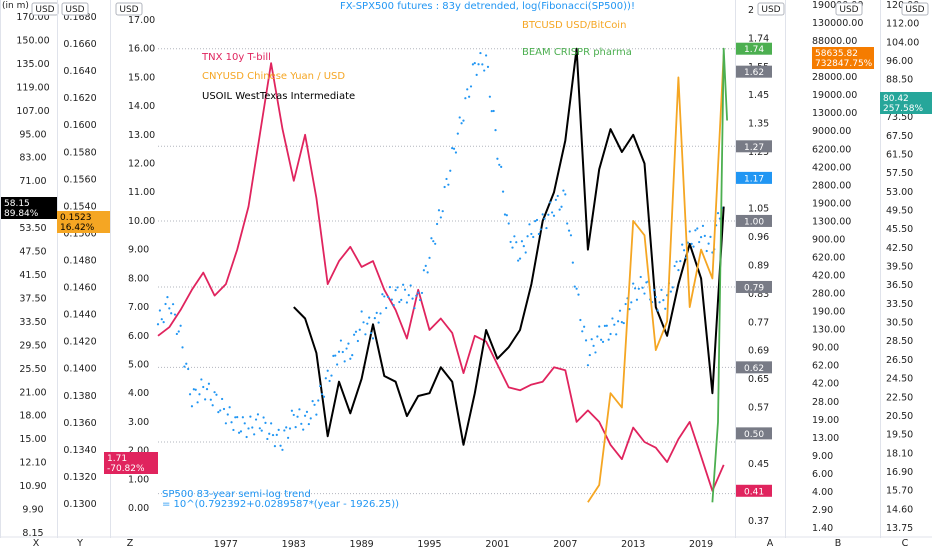 The width and height of the screenshot is (932, 550). I want to click on axis-z-tick-label: 0.00, so click(138, 508).